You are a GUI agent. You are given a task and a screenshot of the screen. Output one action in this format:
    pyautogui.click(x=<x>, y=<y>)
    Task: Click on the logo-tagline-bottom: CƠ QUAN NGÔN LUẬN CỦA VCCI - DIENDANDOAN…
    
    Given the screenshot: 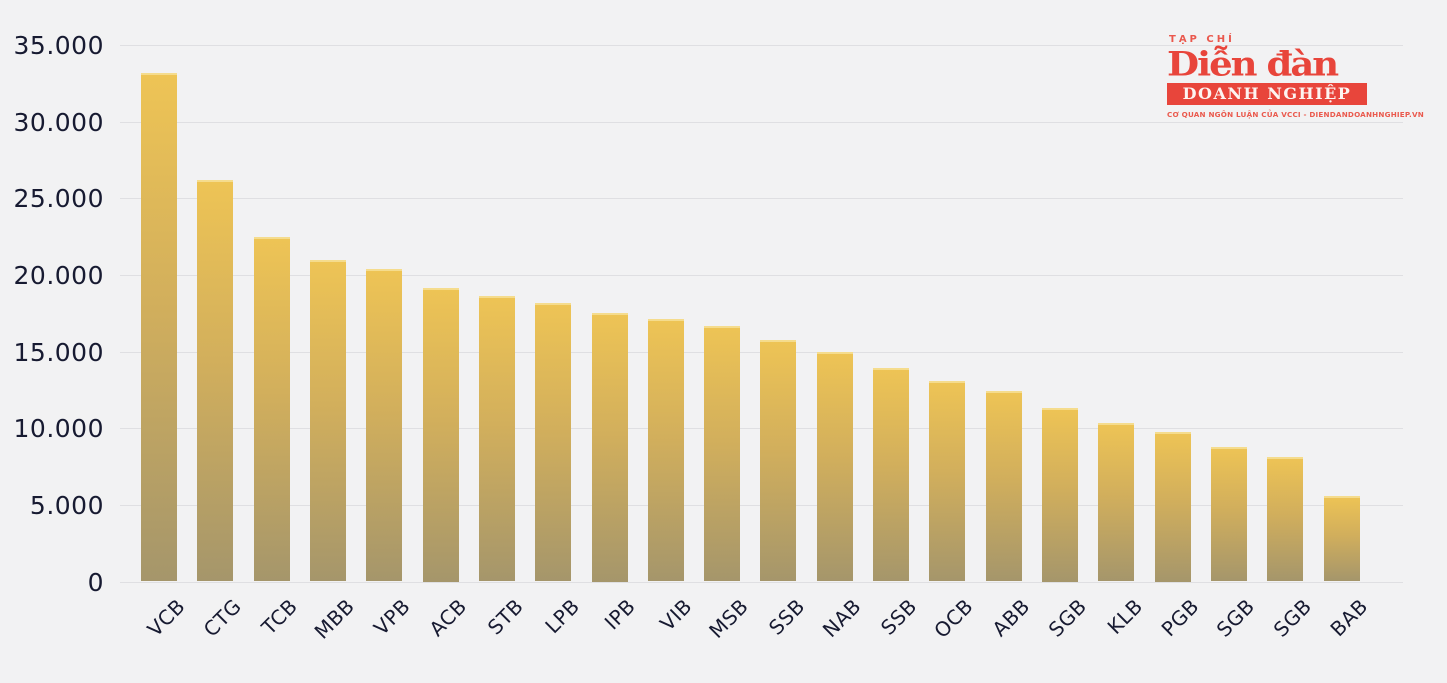 What is the action you would take?
    pyautogui.click(x=1295, y=114)
    